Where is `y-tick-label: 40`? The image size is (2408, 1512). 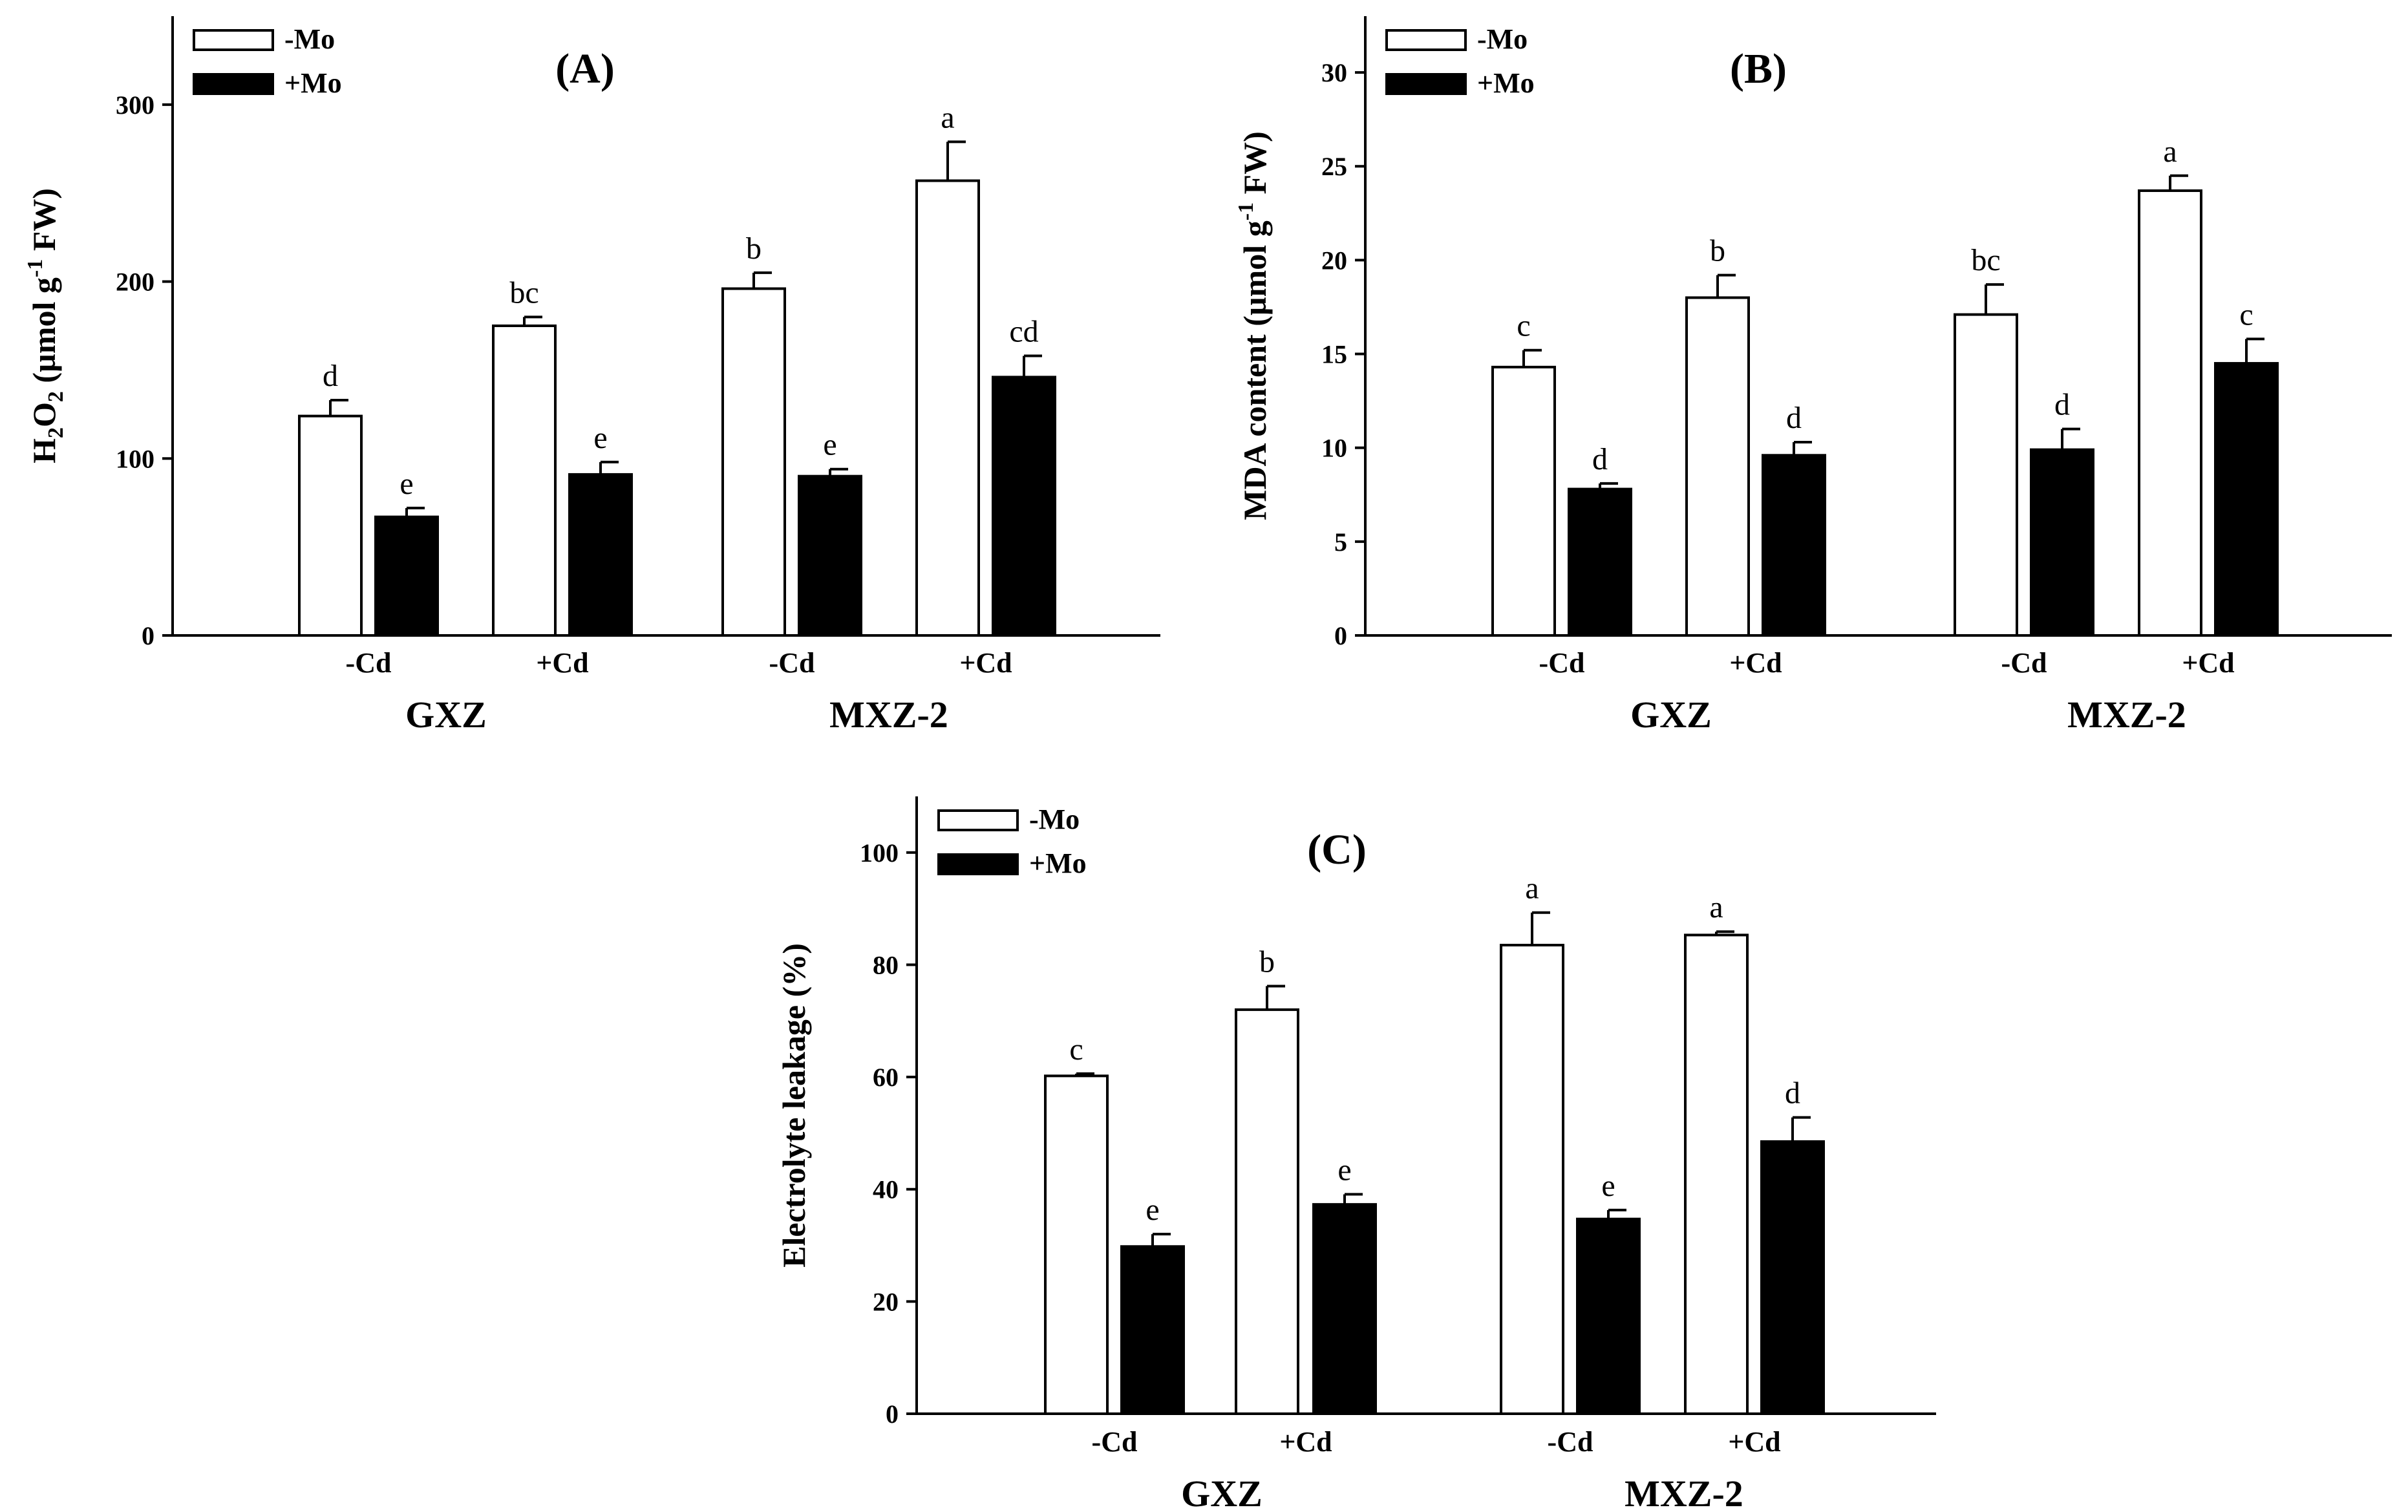
y-tick-label: 40 is located at coordinates (886, 1189).